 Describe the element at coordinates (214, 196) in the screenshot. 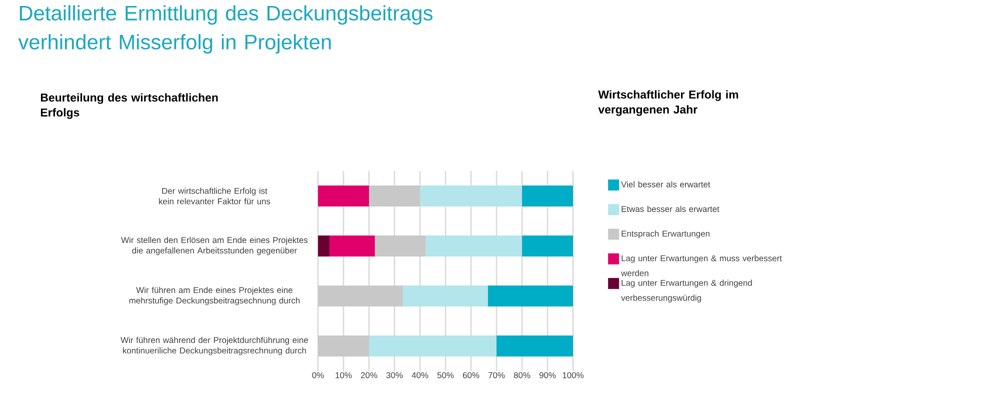

I see `y-tick-label: Der wirtschaftliche Erfolg ist kein relevanter Faktor für uns` at that location.